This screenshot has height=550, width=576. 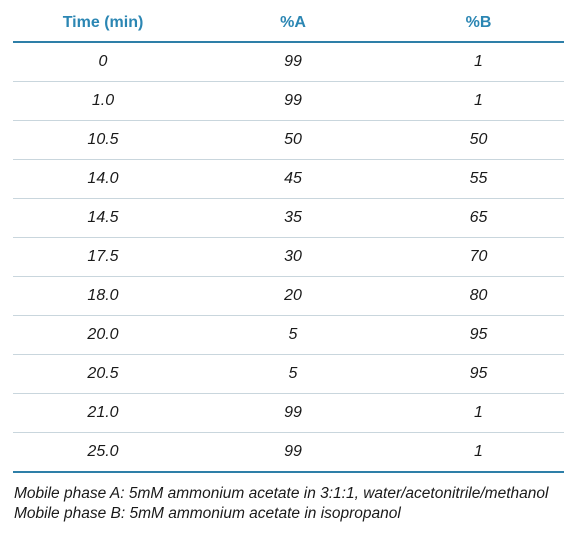 I want to click on header-time: Time (min), so click(x=103, y=22).